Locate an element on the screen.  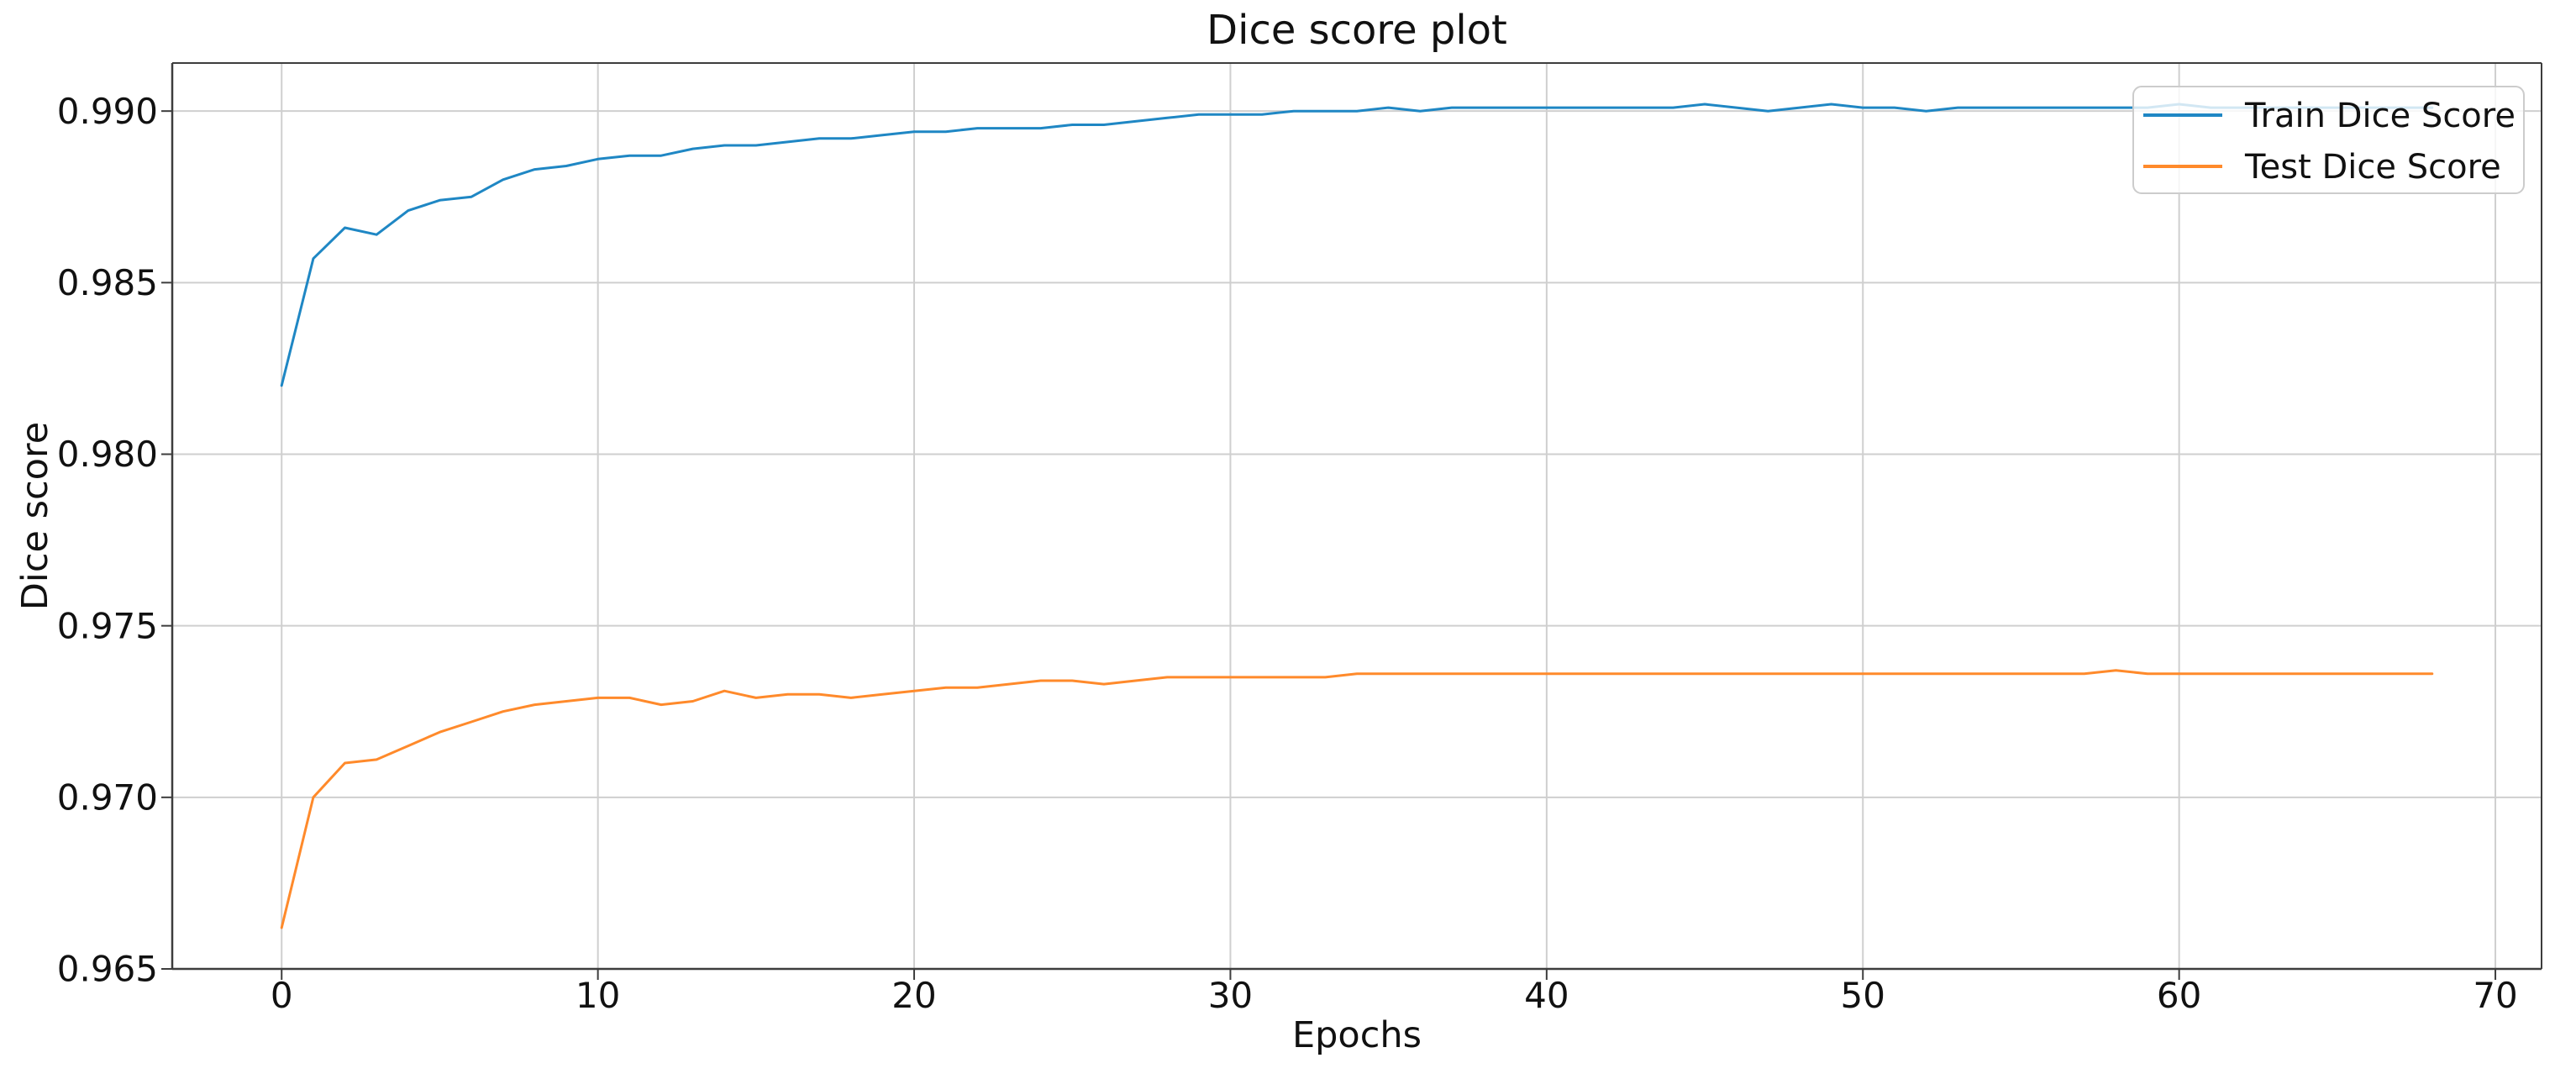
y-tick-label: 0.970 is located at coordinates (107, 797).